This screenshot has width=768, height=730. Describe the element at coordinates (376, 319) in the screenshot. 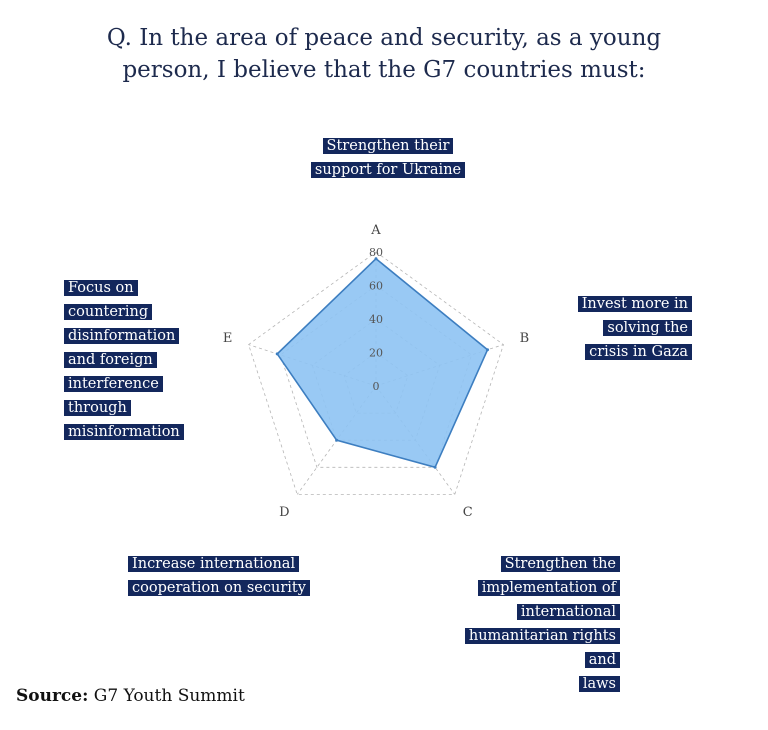

I see `r-tick-40: 40` at that location.